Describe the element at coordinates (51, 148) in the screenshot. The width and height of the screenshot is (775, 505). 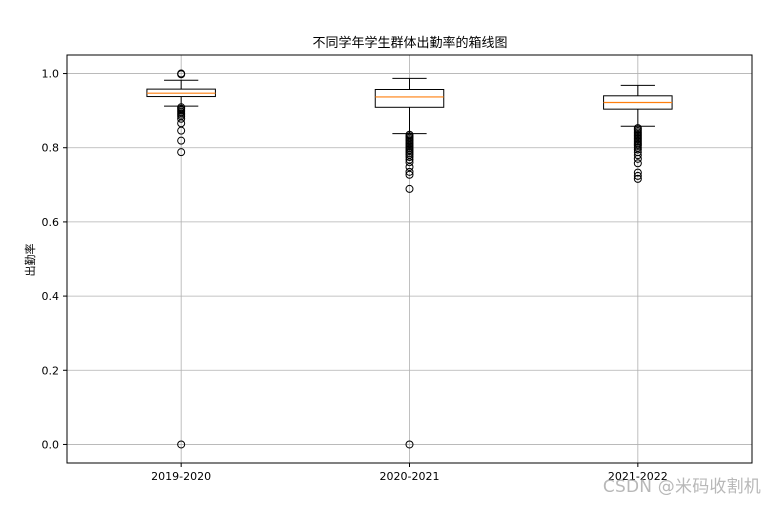
I see `y-tick-label: 0.8` at that location.